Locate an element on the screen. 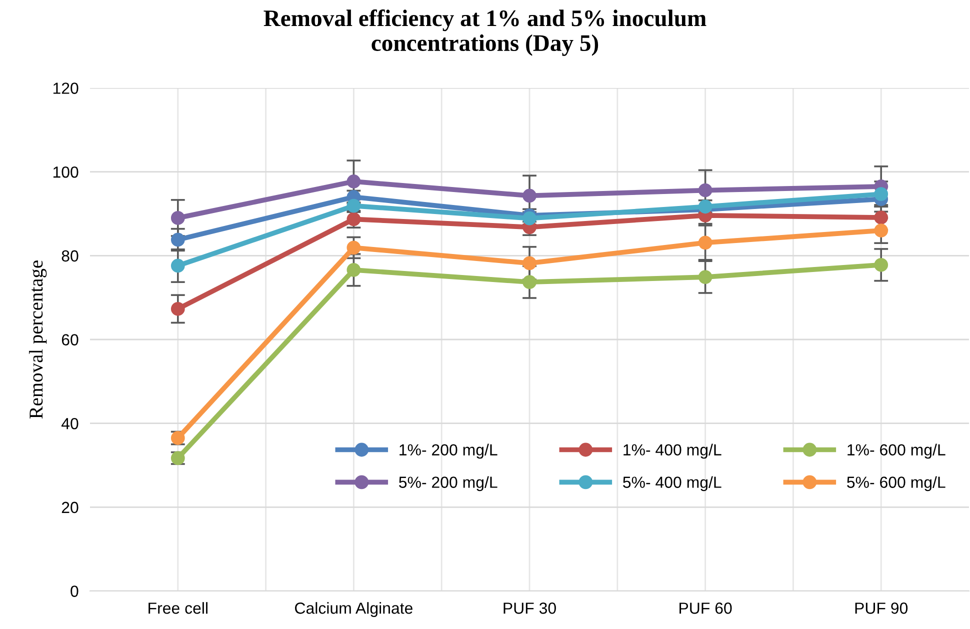  y-axis-title: Removal percentage is located at coordinates (38, 339).